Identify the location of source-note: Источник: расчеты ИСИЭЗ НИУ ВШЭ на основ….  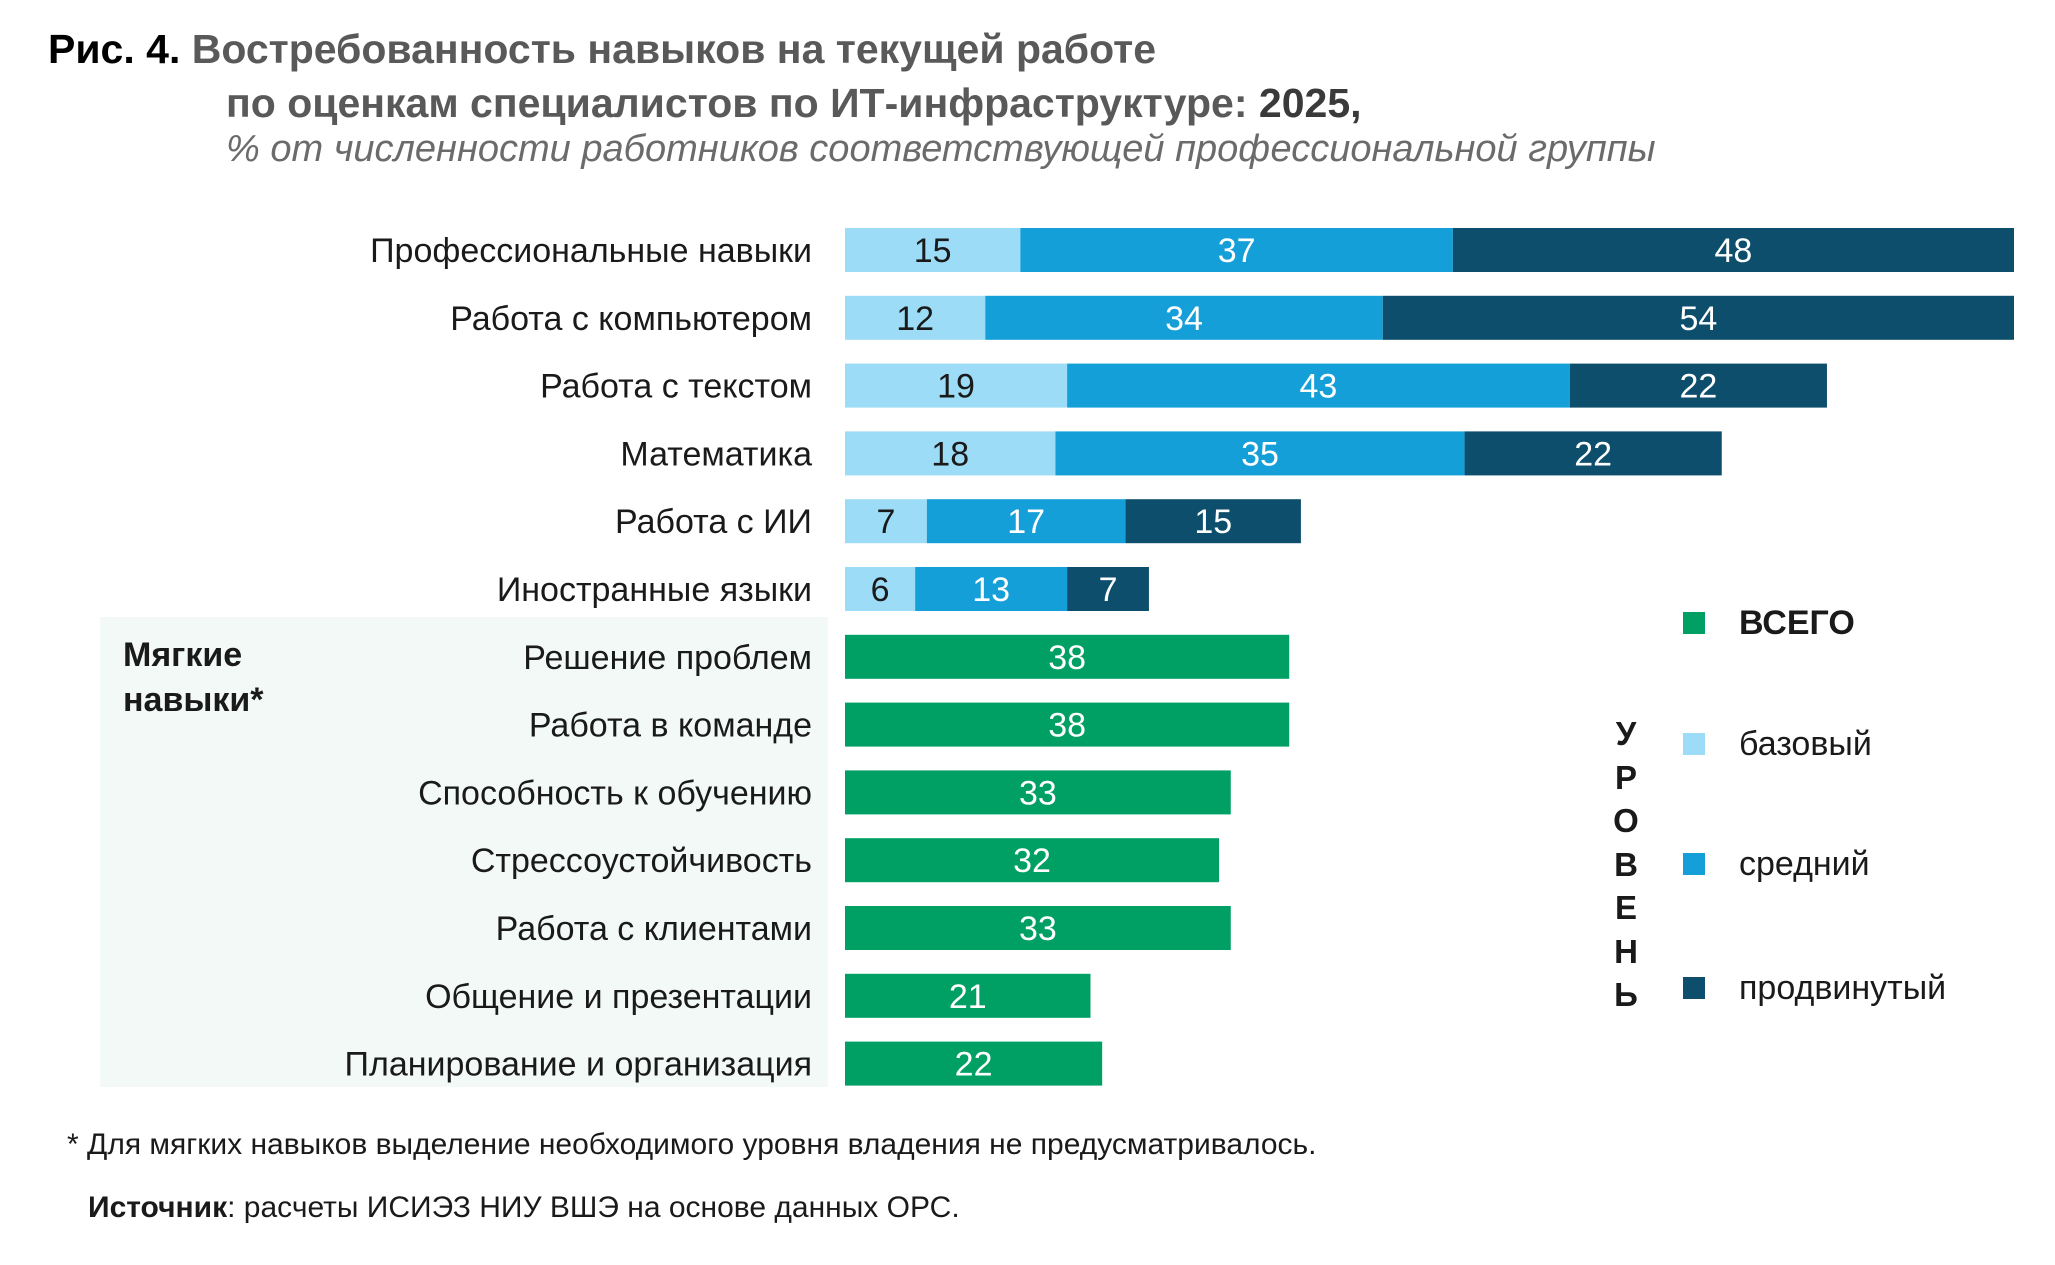
(524, 1208).